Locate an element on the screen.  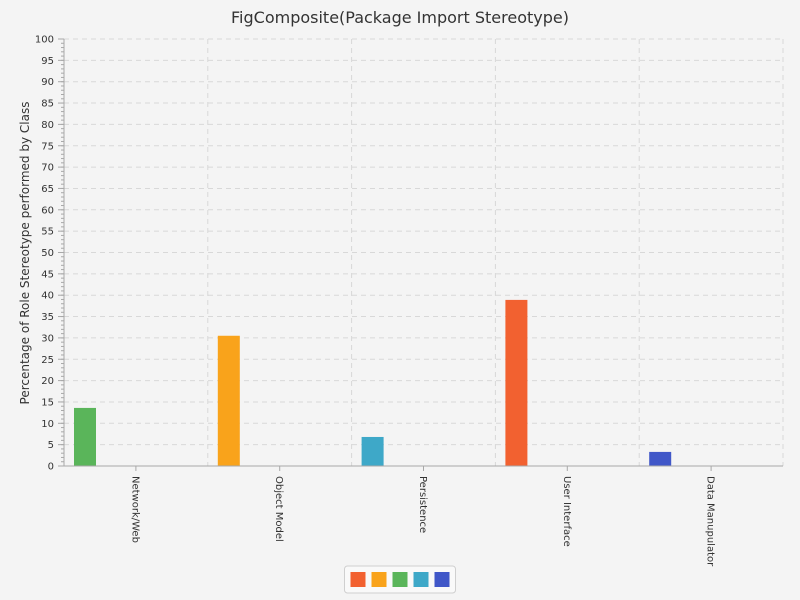
y-tick-label: 45 is located at coordinates (47, 274).